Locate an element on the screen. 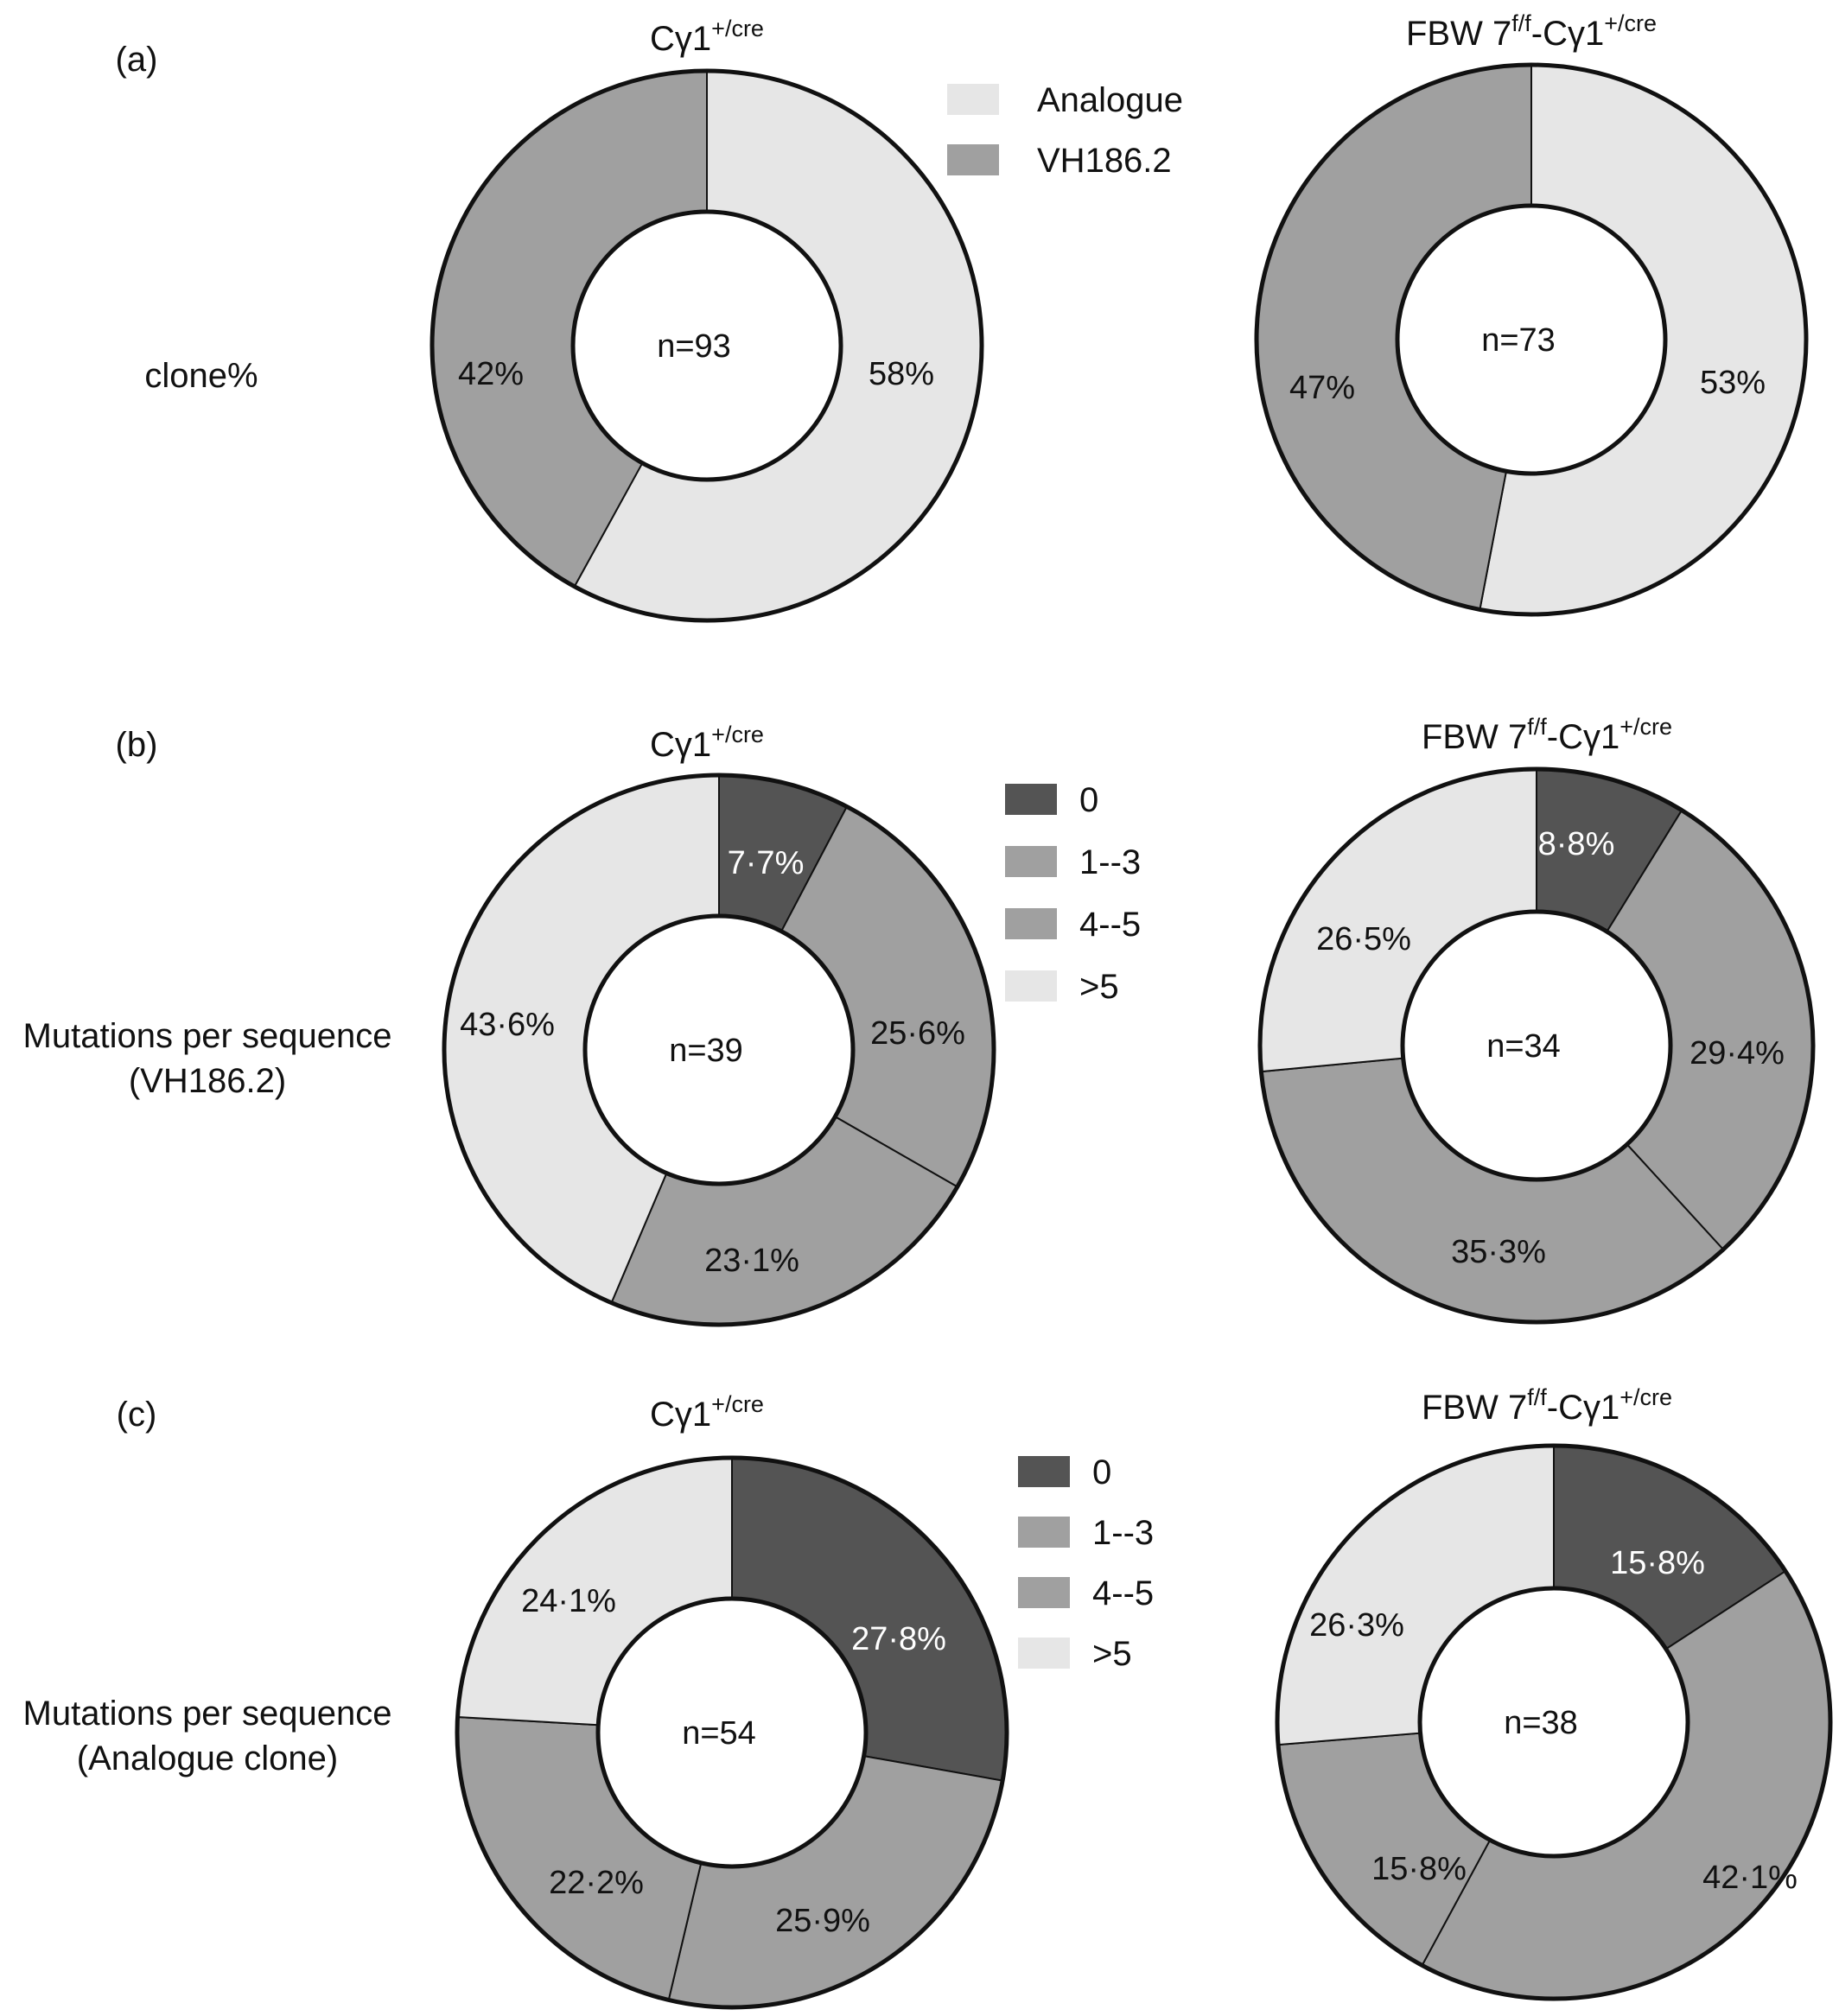 The width and height of the screenshot is (1839, 2016). donut-1-1: n=34 8·8% 29·4% 35·3% 26·5% is located at coordinates (1536, 1045).